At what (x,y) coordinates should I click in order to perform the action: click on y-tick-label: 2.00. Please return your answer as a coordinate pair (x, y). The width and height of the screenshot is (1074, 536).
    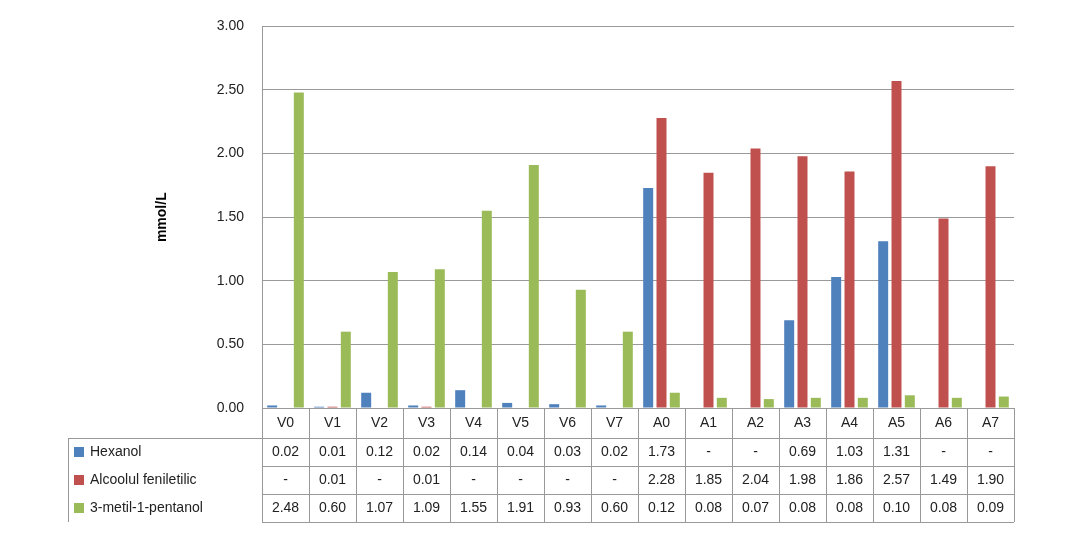
    Looking at the image, I should click on (230, 152).